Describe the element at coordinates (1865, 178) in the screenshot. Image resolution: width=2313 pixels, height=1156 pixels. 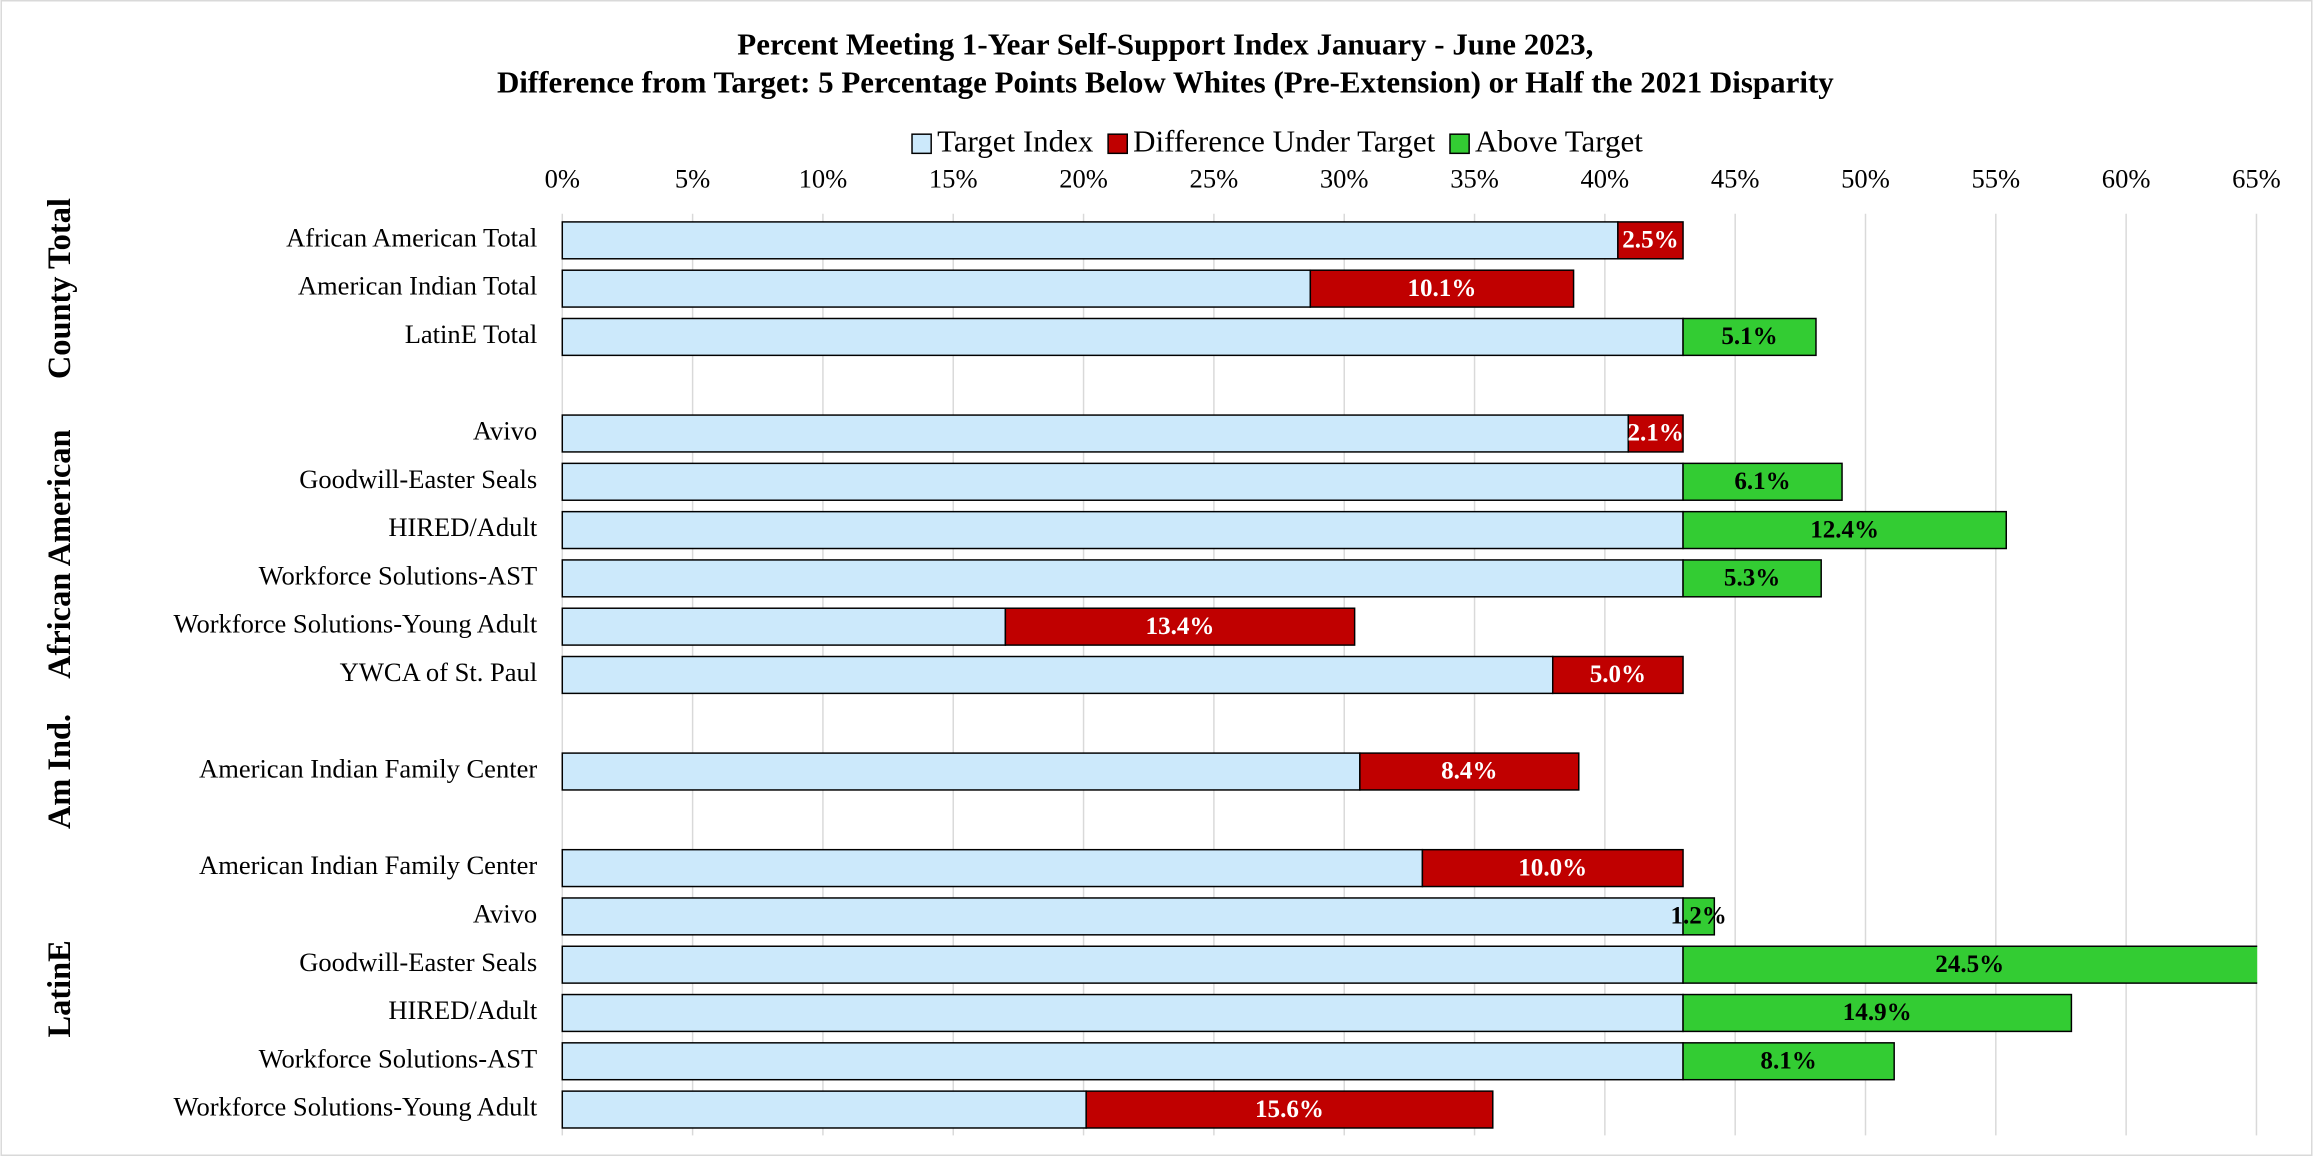
I see `x-tick-label: 50%` at that location.